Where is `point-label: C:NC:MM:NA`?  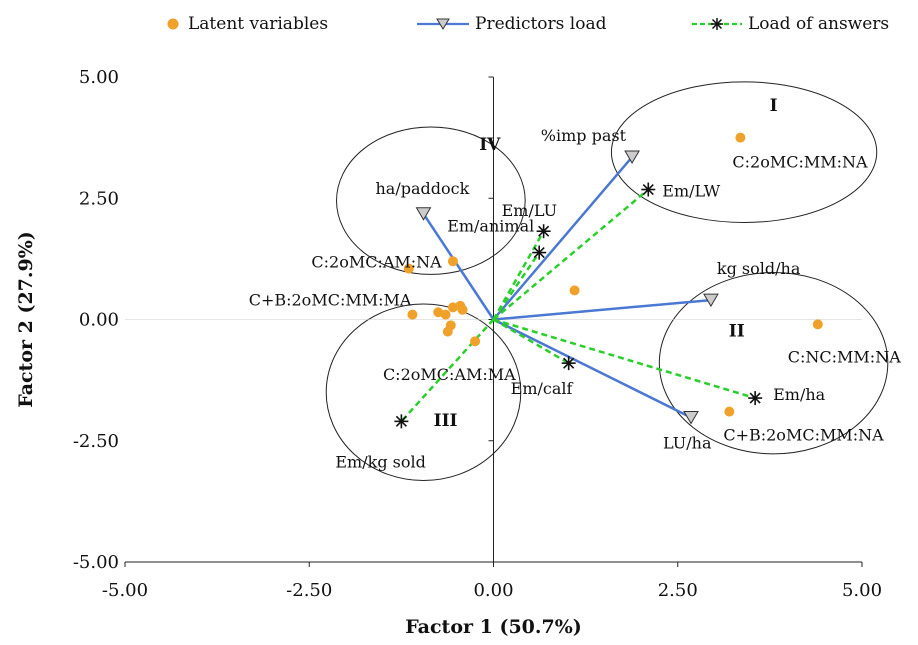 point-label: C:NC:MM:NA is located at coordinates (844, 356).